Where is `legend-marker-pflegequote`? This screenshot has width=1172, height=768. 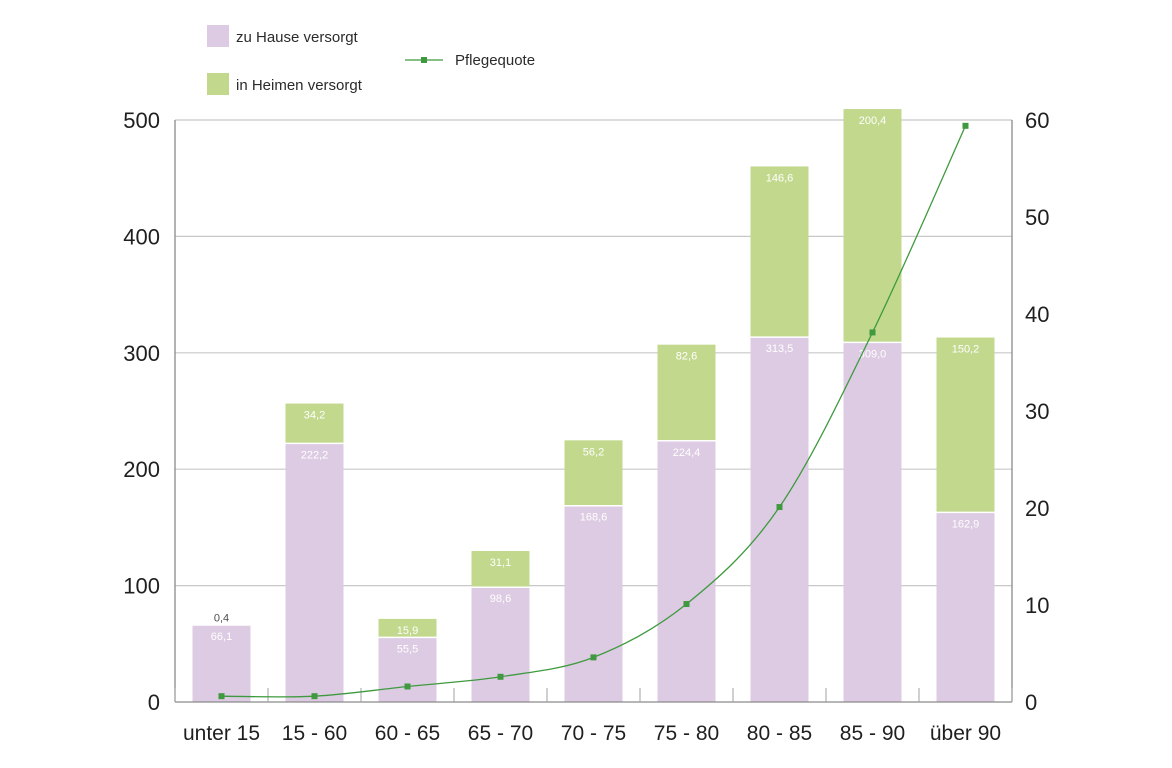
legend-marker-pflegequote is located at coordinates (424, 60).